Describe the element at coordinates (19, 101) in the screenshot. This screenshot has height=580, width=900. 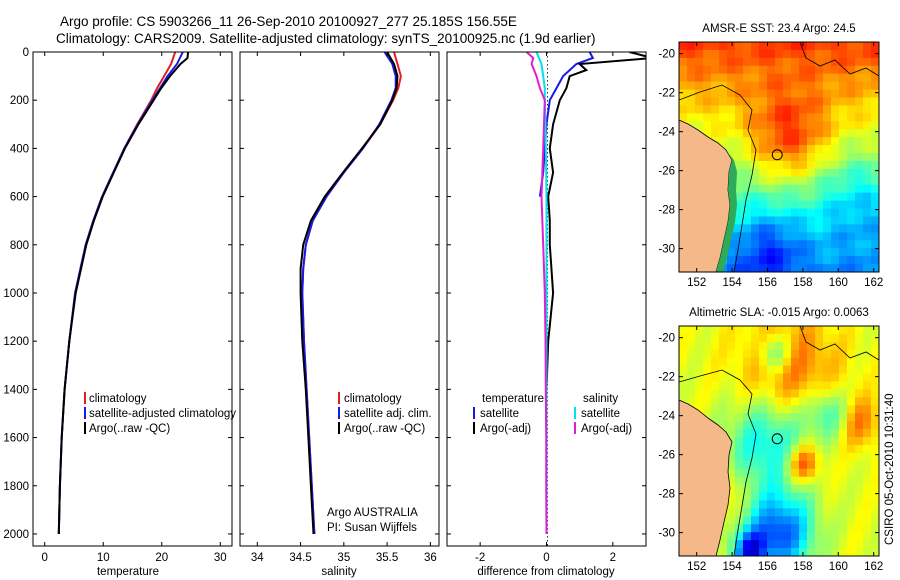
I see `temperature-ytick-label: 200` at that location.